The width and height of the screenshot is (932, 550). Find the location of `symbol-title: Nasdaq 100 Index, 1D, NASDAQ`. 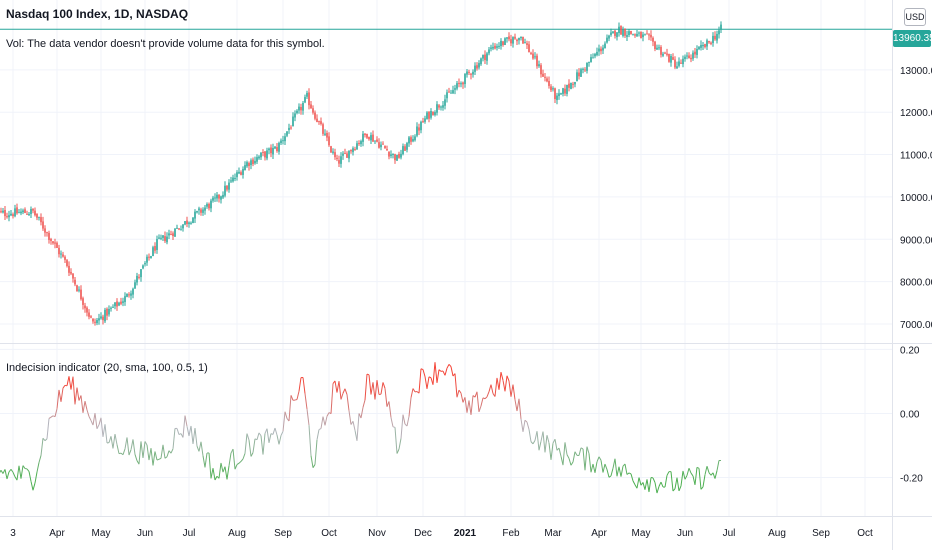

symbol-title: Nasdaq 100 Index, 1D, NASDAQ is located at coordinates (97, 14).